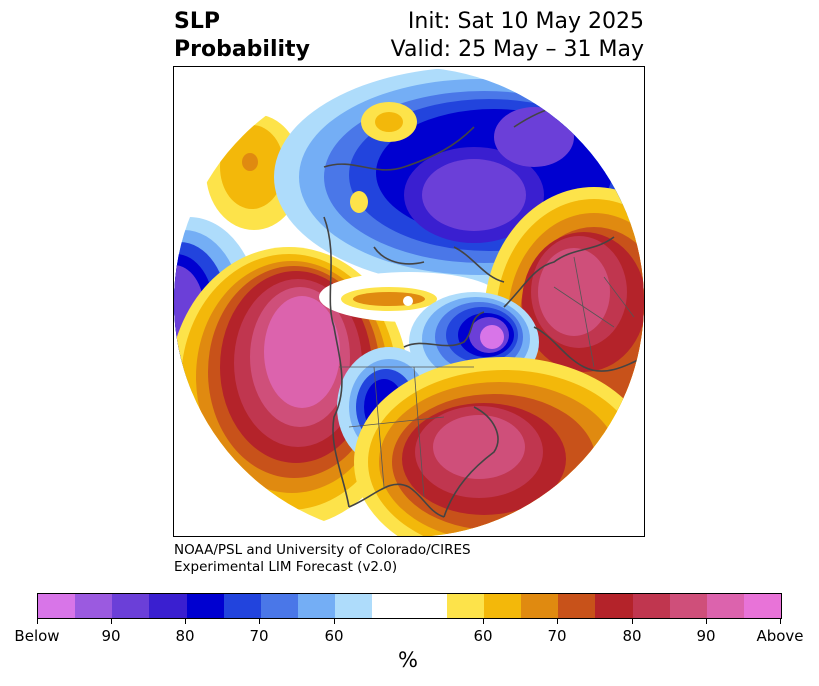 This screenshot has width=819, height=686. I want to click on init-date: Init: Sat 10 May 2025, so click(525, 21).